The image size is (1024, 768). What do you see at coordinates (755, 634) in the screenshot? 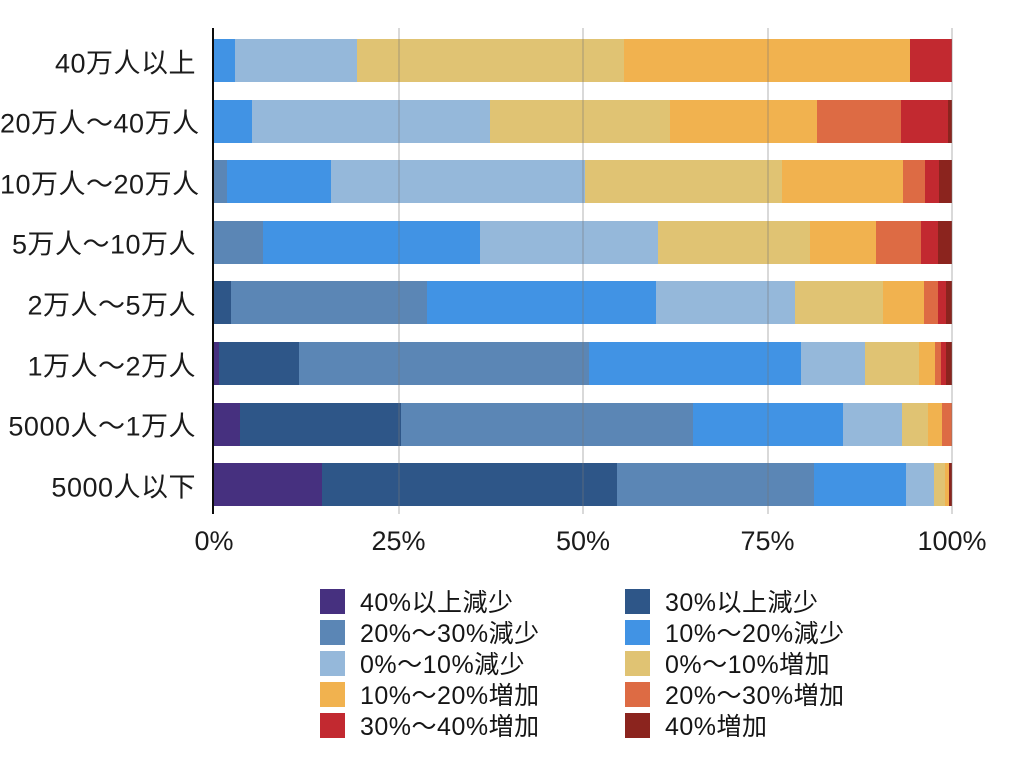
I see `legend-label: 10%〜20%減少` at bounding box center [755, 634].